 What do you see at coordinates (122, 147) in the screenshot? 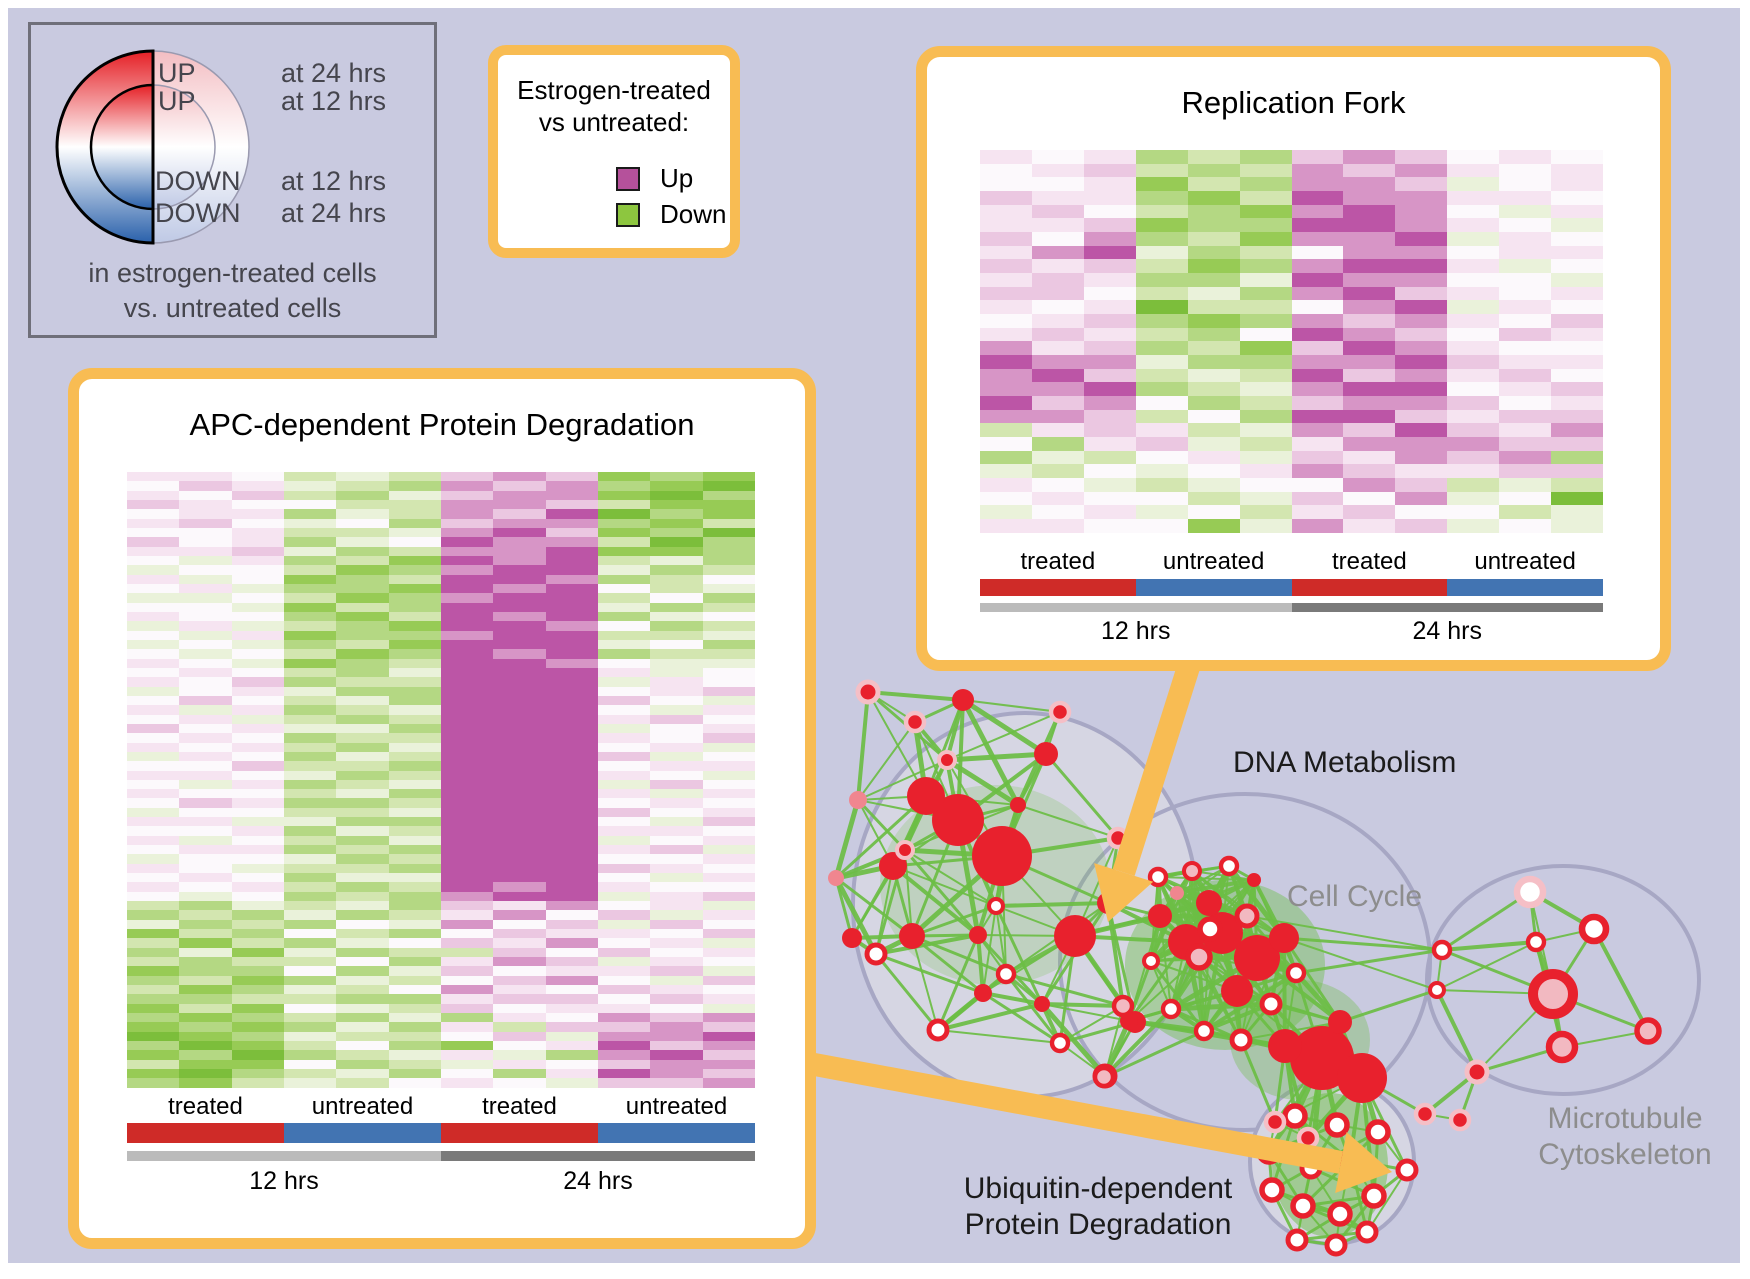
I see `inner-ring-left-half` at bounding box center [122, 147].